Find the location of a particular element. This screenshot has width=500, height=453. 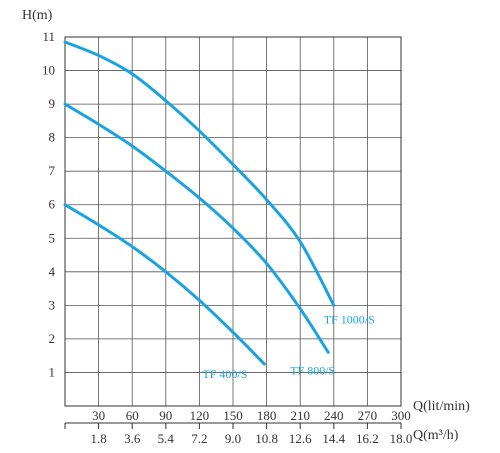

y-tick-label: 1 is located at coordinates (52, 371).